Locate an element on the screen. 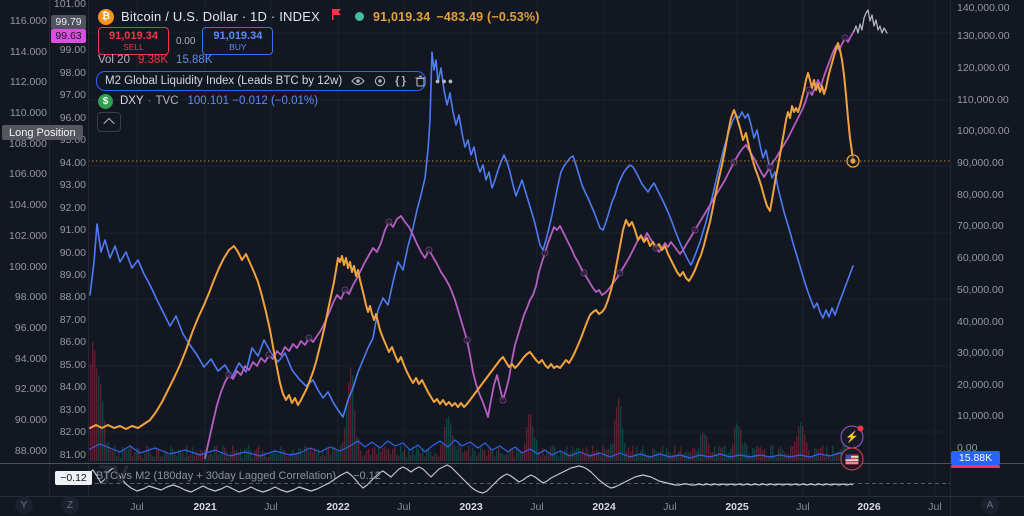  sell-button: 91,019.34 SELL is located at coordinates (133, 41).